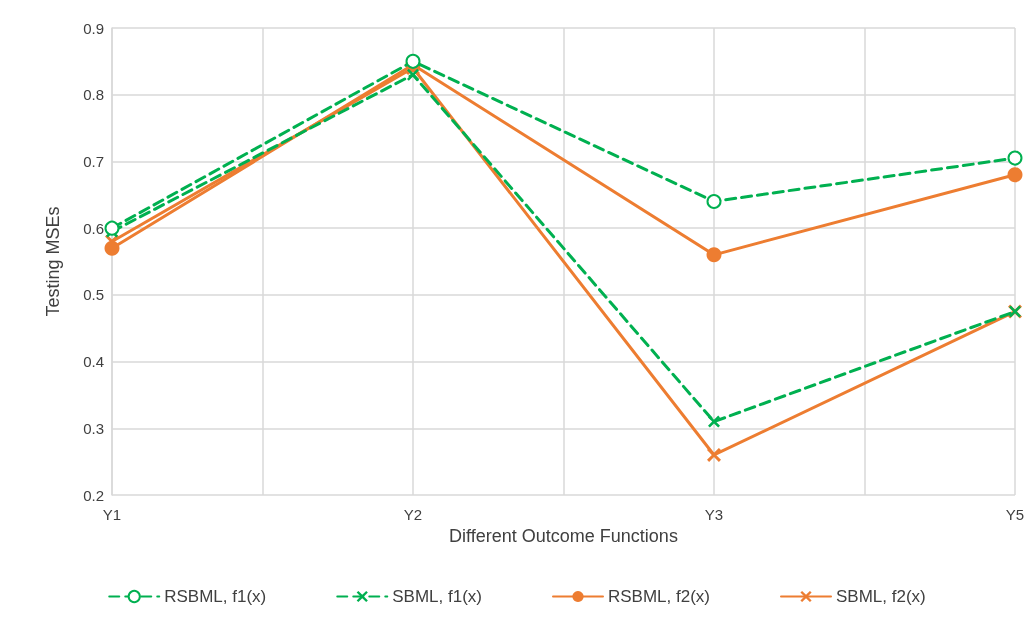 The image size is (1034, 618). I want to click on legend-label: SBML, f1(x), so click(437, 596).